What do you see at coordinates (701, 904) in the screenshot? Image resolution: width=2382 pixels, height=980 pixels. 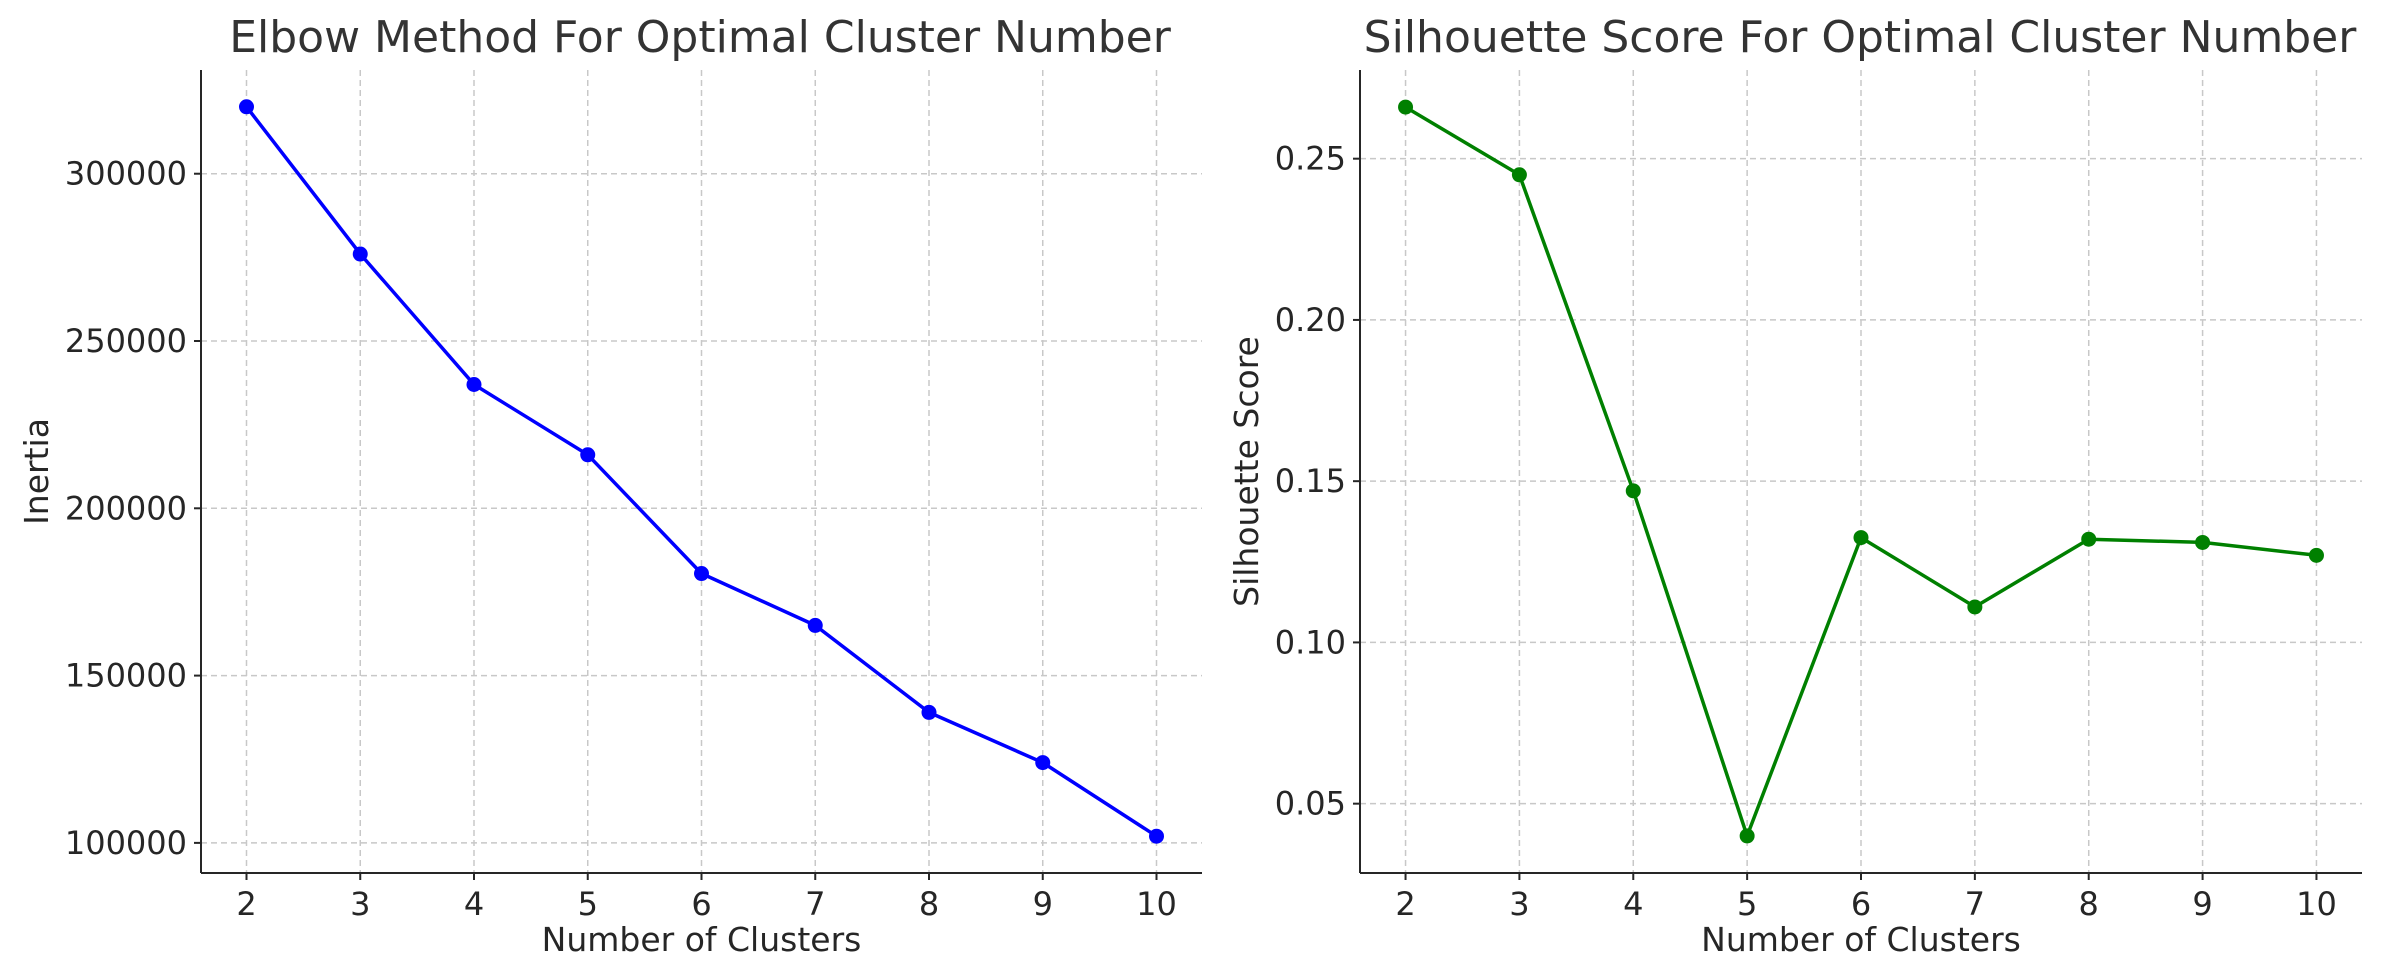 I see `elbow-x-tick-label: 6` at bounding box center [701, 904].